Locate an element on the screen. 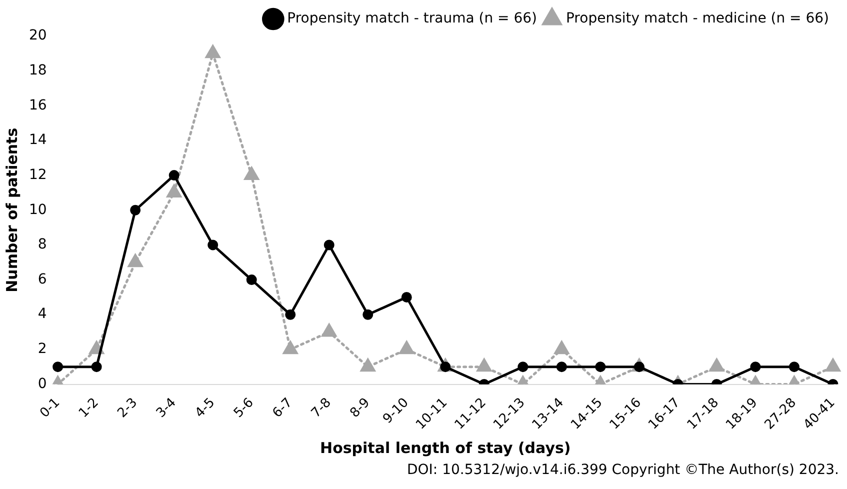  x-tick-label: 6-7 is located at coordinates (283, 408).